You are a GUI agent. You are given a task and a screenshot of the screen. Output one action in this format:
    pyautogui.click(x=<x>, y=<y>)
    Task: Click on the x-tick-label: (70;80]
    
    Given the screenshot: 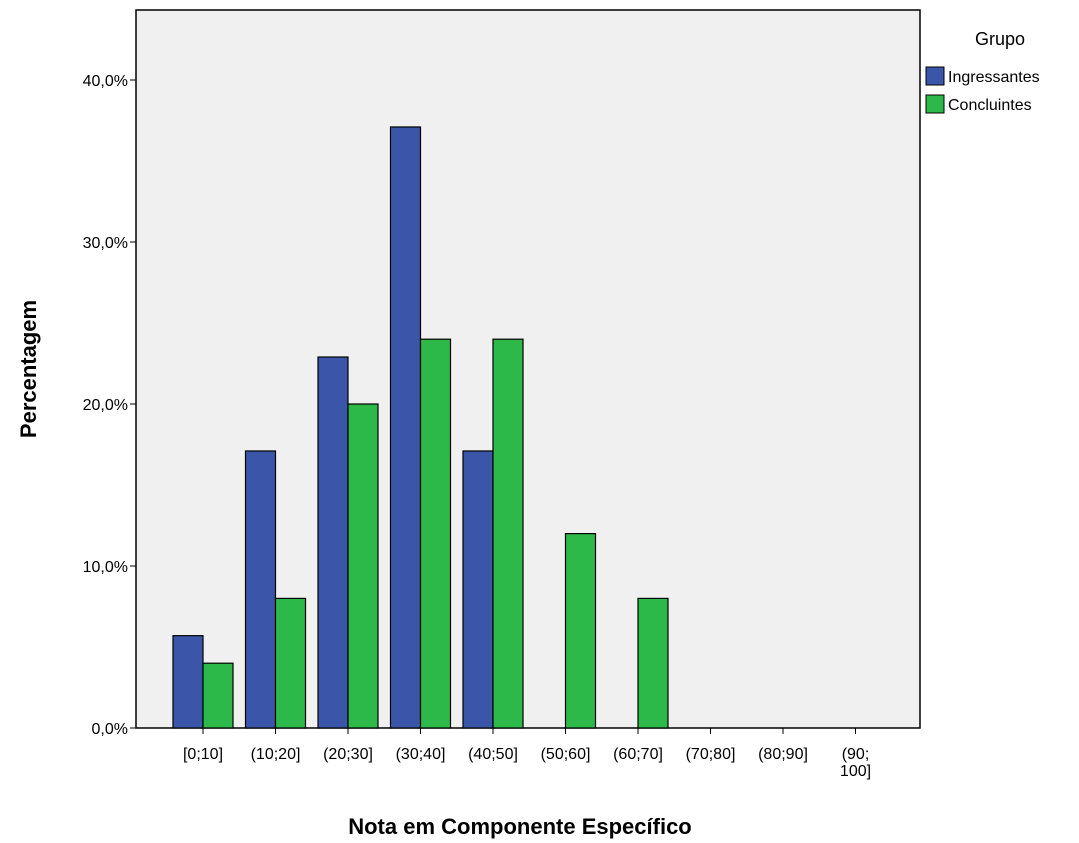 What is the action you would take?
    pyautogui.click(x=711, y=754)
    